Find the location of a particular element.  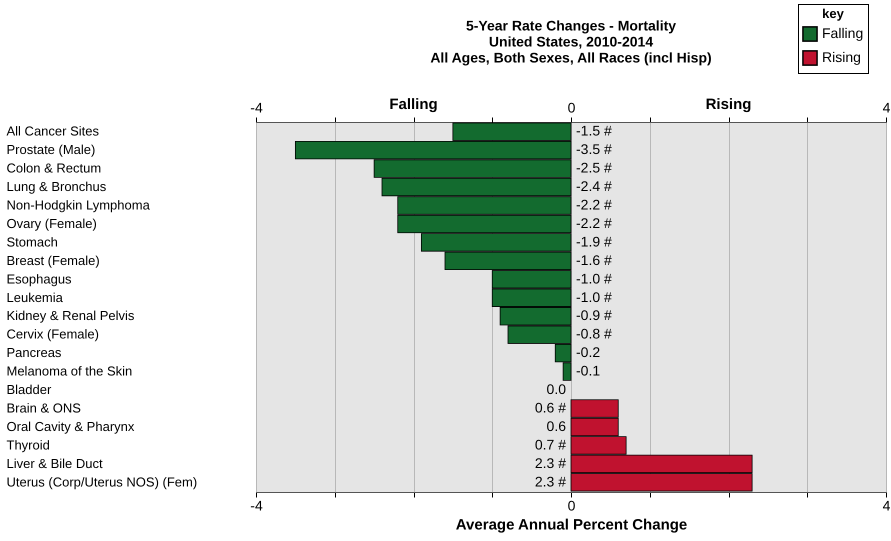

y-tick-label: All Cancer Sites is located at coordinates (53, 131).